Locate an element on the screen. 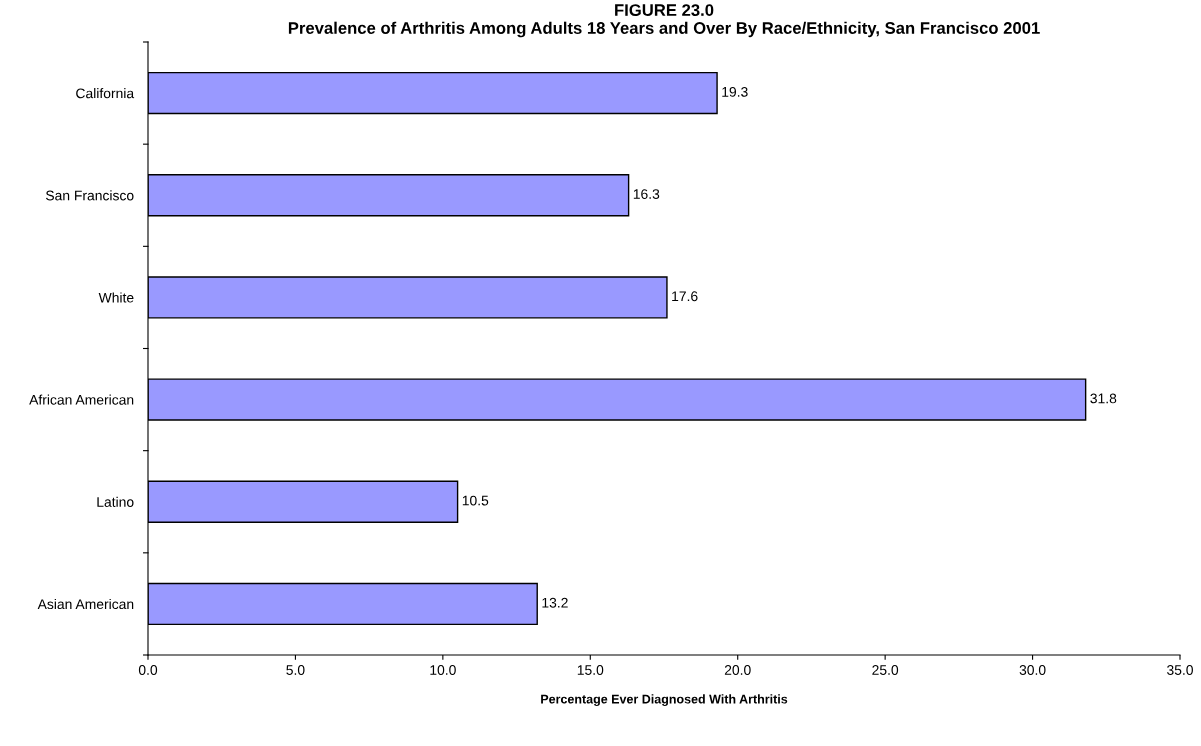  data-label: 19.3 is located at coordinates (735, 91).